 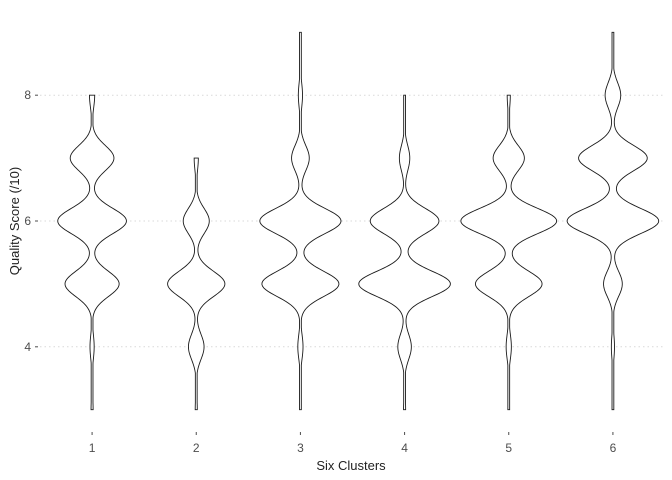 I want to click on x-axis: 1 2 3 4 5 6, so click(x=353, y=443).